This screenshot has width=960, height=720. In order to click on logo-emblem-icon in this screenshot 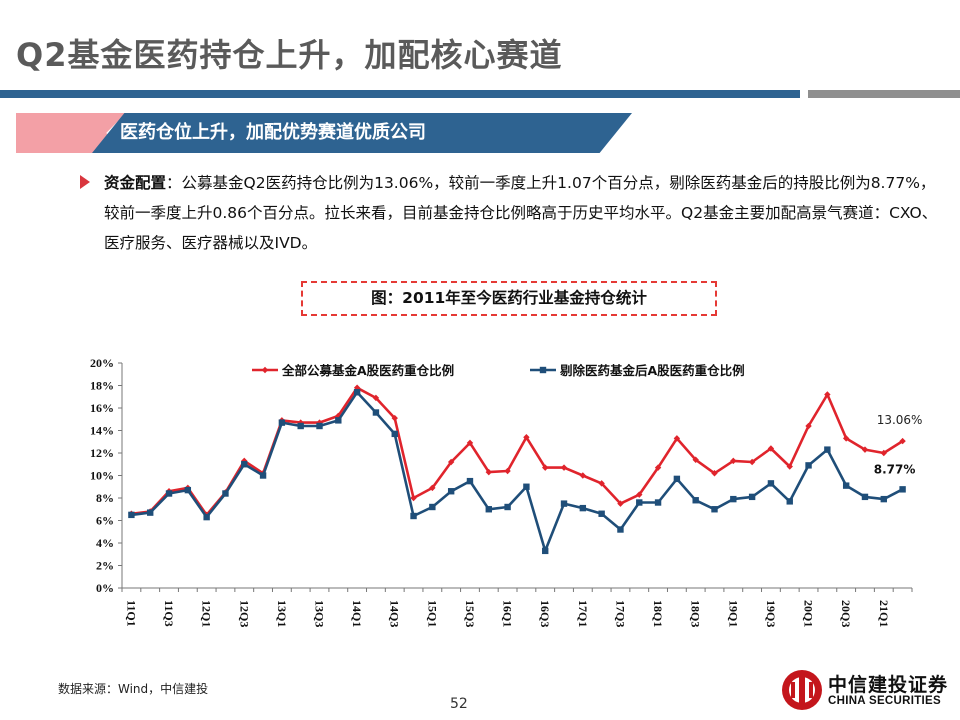, I will do `click(802, 690)`.